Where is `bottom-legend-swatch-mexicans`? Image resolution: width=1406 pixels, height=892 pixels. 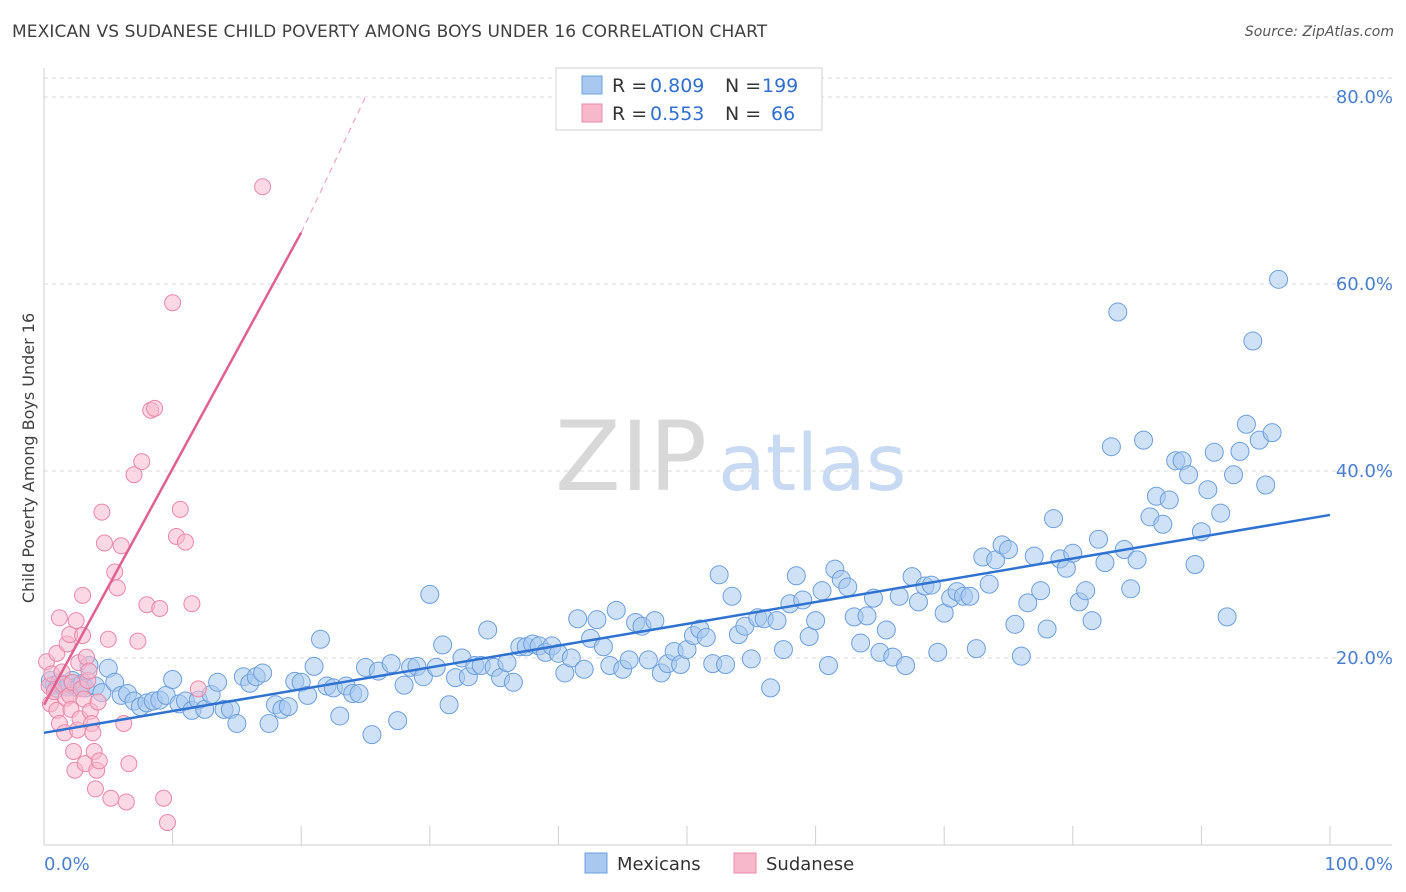
bottom-legend-swatch-mexicans is located at coordinates (596, 863).